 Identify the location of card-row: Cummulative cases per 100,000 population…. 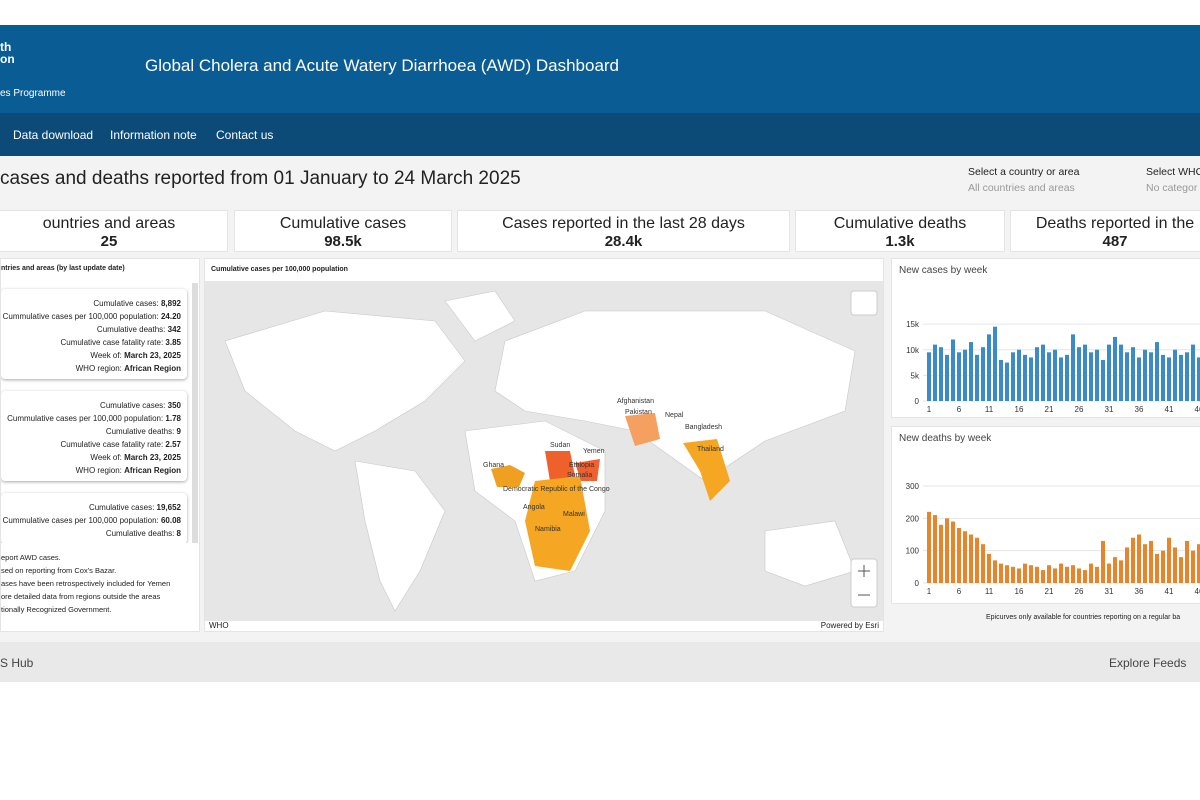
(91, 316).